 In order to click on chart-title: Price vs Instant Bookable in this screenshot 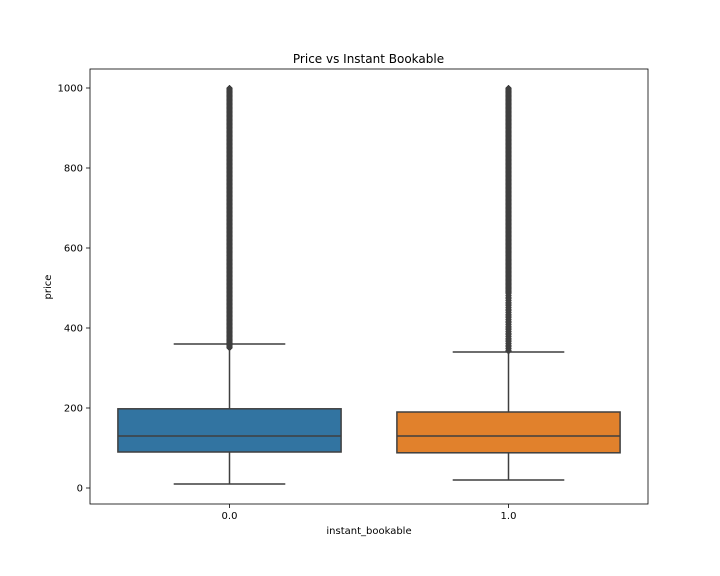, I will do `click(368, 59)`.